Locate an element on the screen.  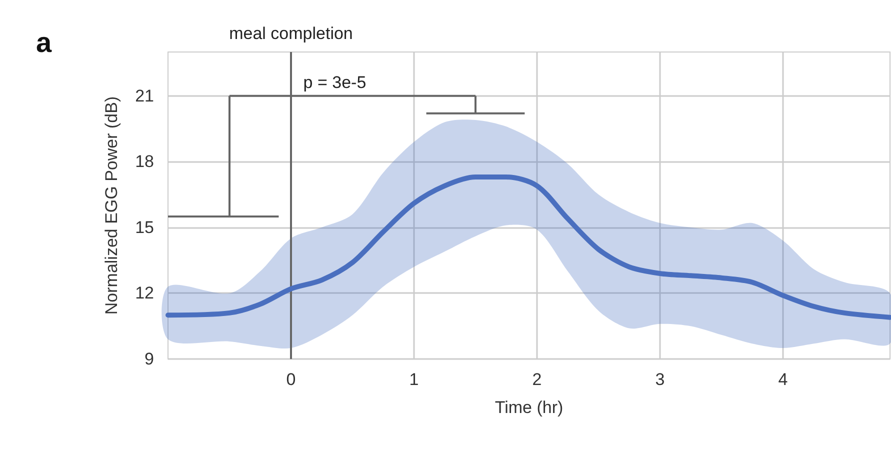
x-tick-label: 3 is located at coordinates (660, 379).